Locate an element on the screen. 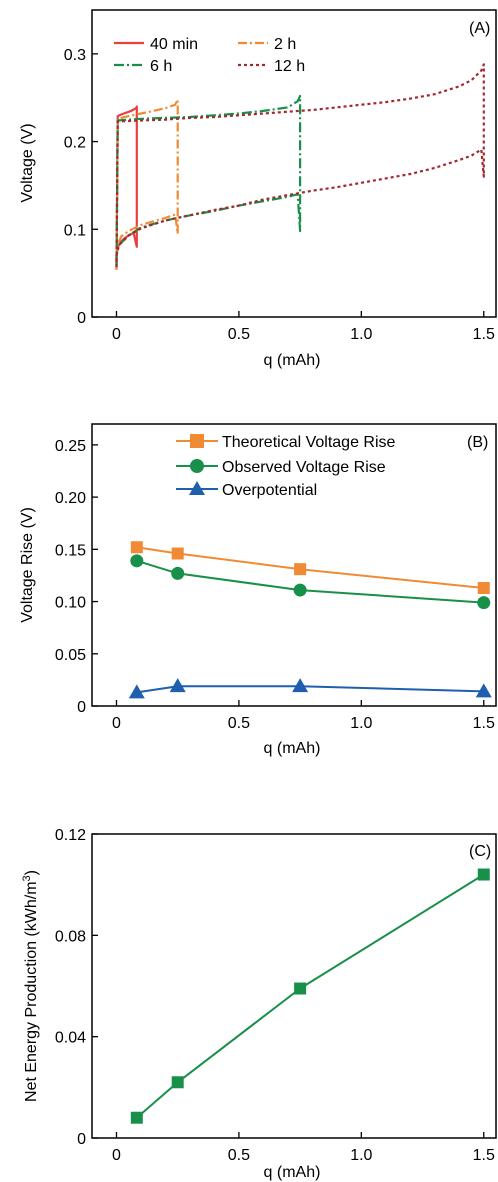  panel-b-y-tick-label: 0.10 is located at coordinates (70, 603).